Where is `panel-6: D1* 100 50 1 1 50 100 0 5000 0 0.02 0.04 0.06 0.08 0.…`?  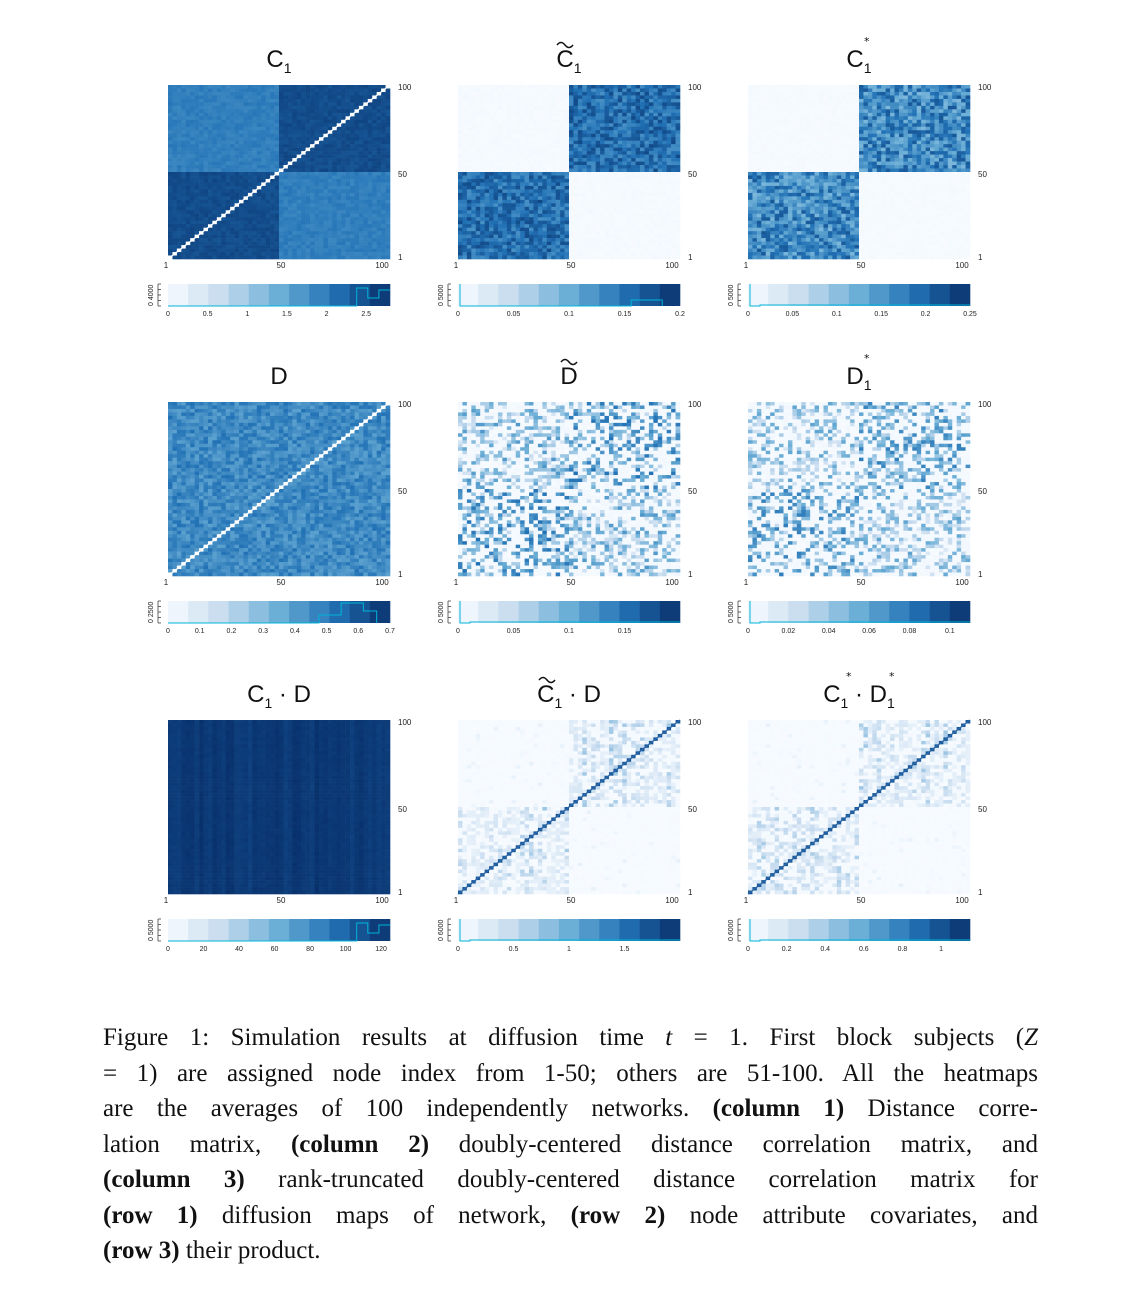 panel-6: D1* 100 50 1 1 50 100 0 5000 0 0.02 0.04 0.06 0.08 0.… is located at coordinates (860, 493).